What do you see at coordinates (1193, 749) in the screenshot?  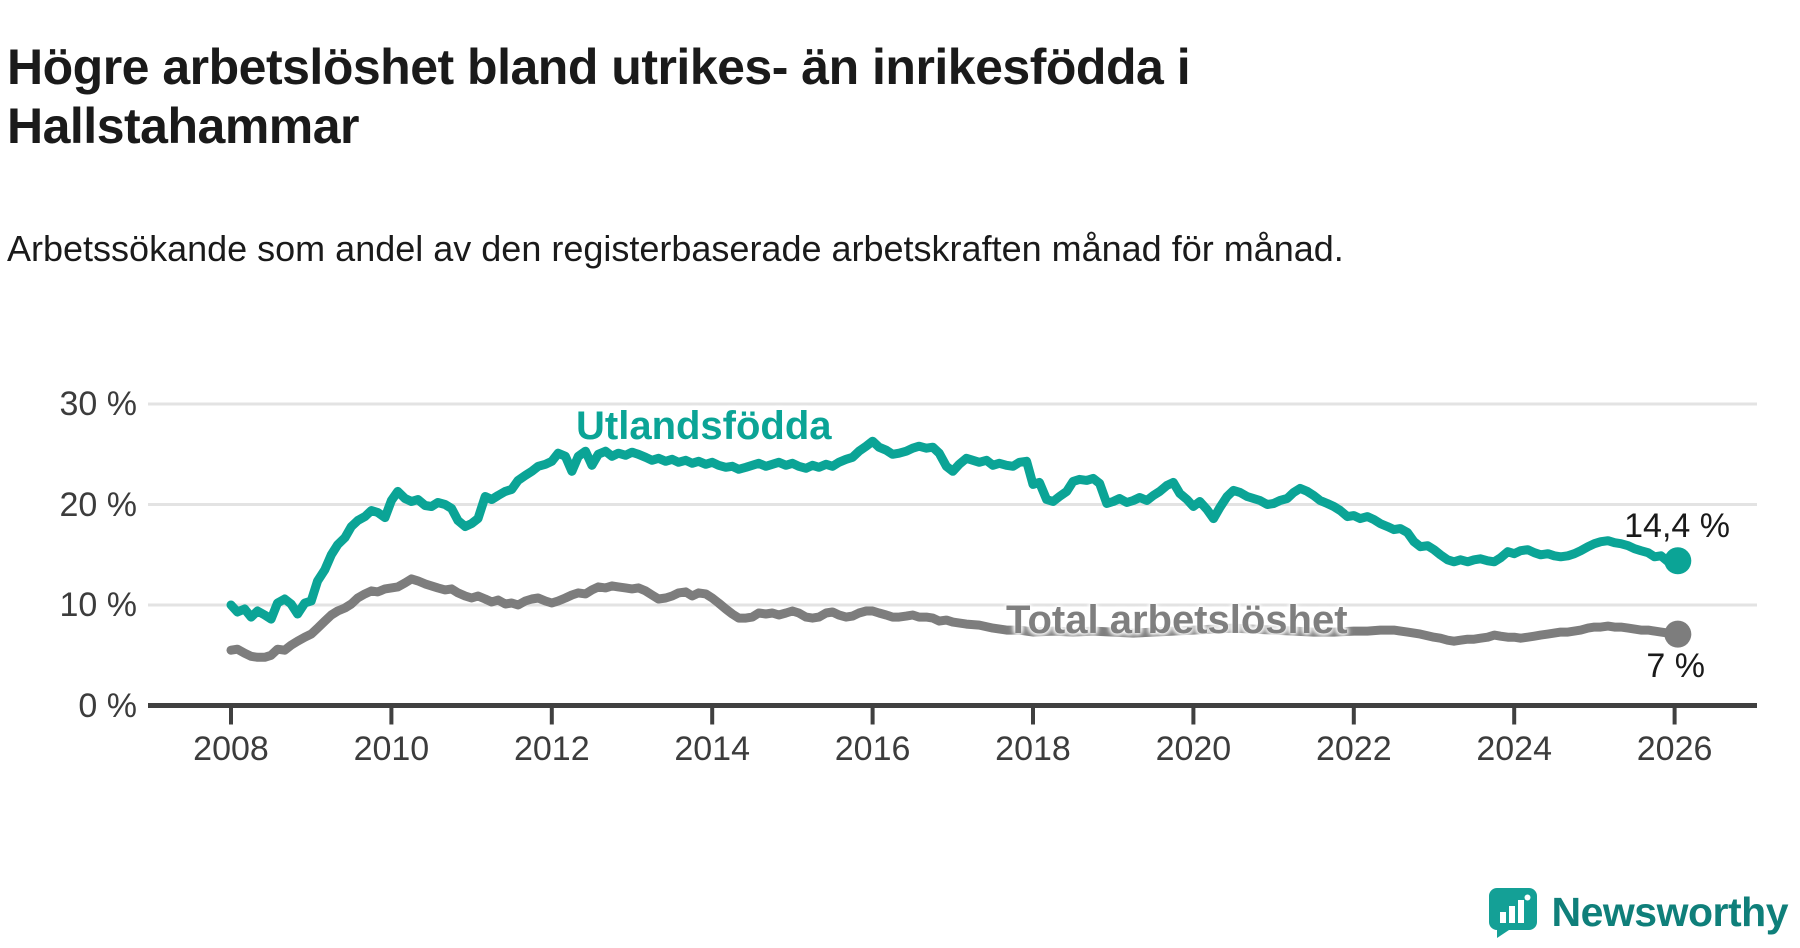 I see `x-tick-label: 2020` at bounding box center [1193, 749].